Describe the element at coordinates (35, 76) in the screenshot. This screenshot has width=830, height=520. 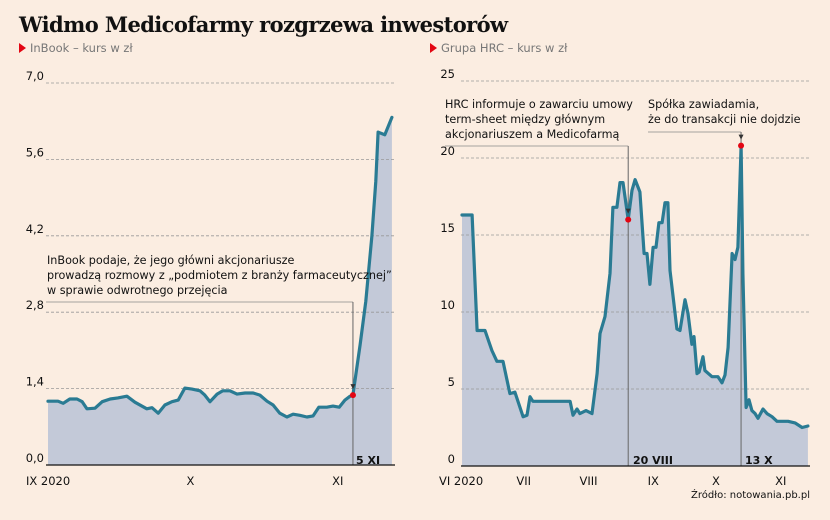
I see `inbook-ytick-label: 7,0` at that location.